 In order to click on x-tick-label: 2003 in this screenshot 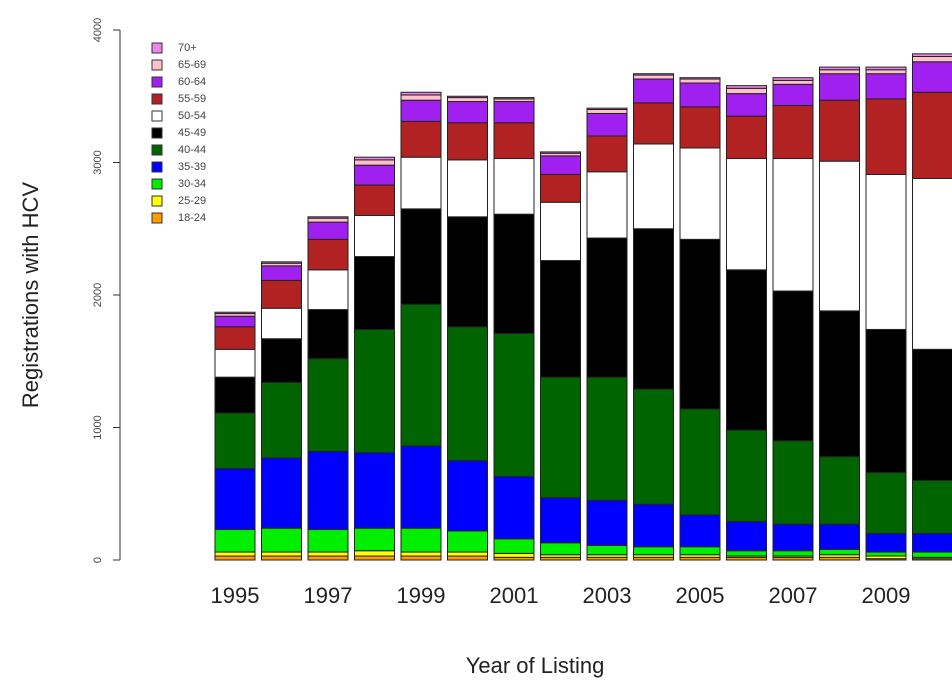, I will do `click(607, 595)`.